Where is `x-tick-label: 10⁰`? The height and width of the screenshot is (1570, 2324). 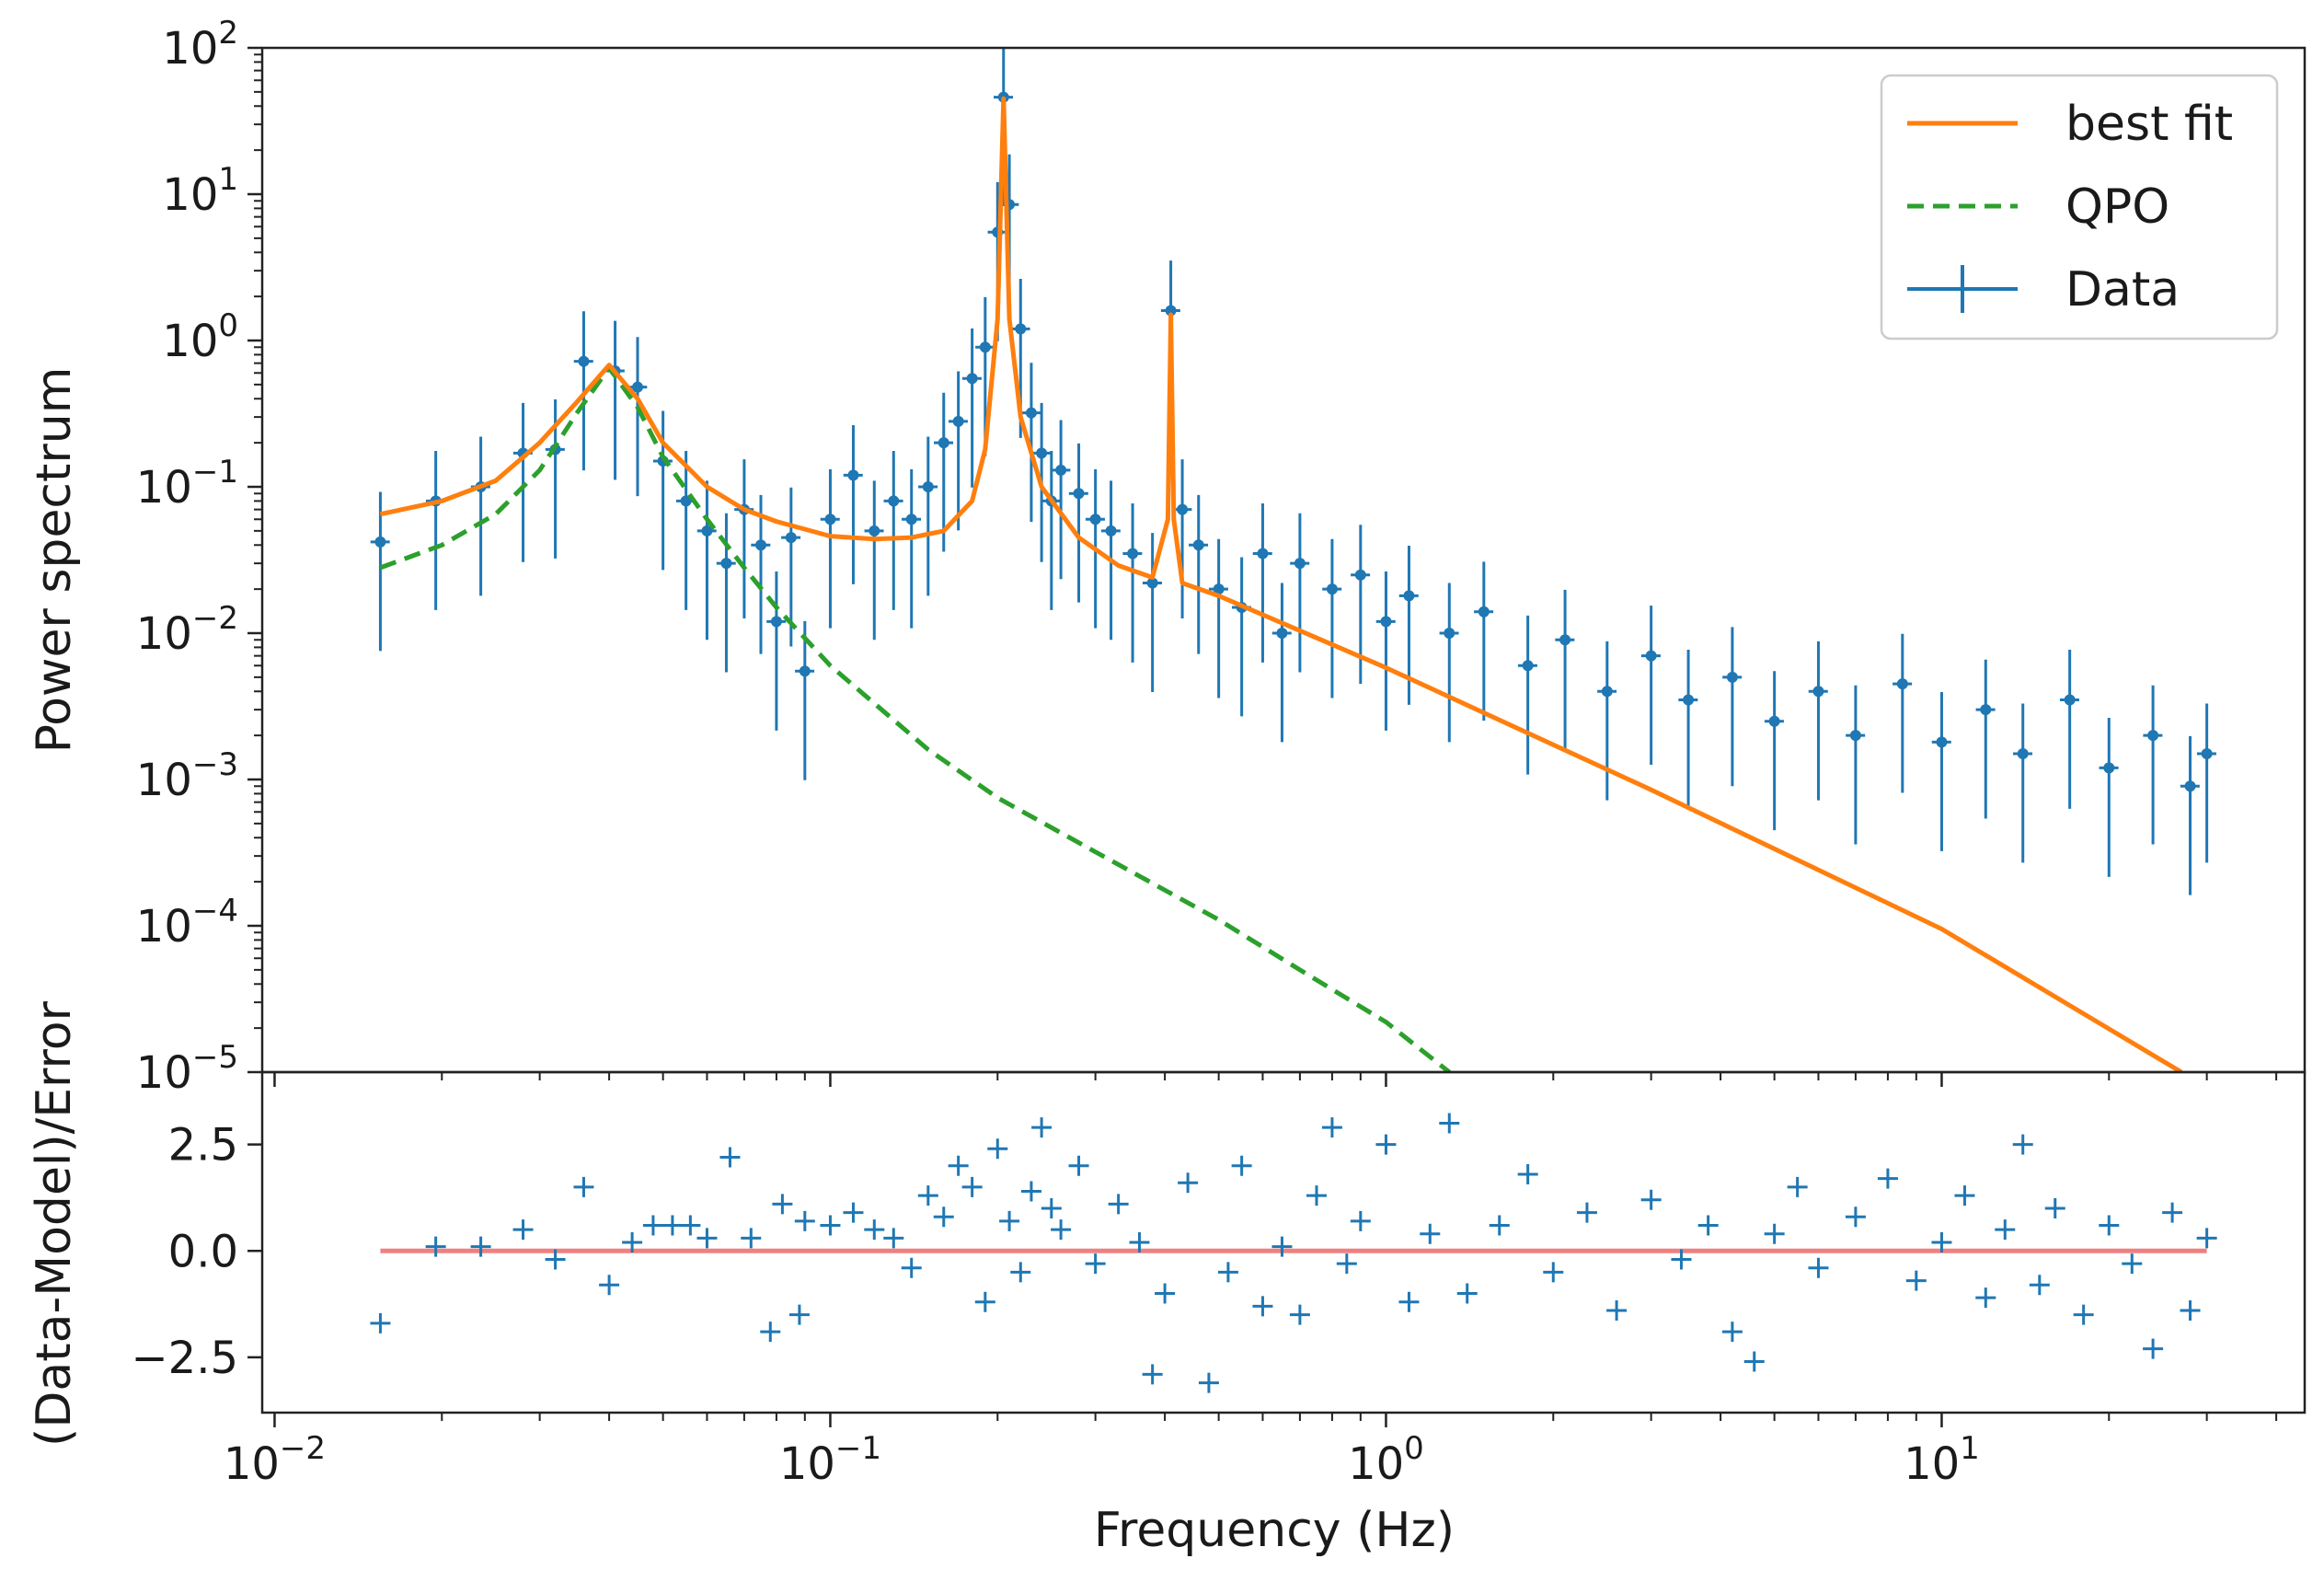 x-tick-label: 10⁰ is located at coordinates (1386, 1460).